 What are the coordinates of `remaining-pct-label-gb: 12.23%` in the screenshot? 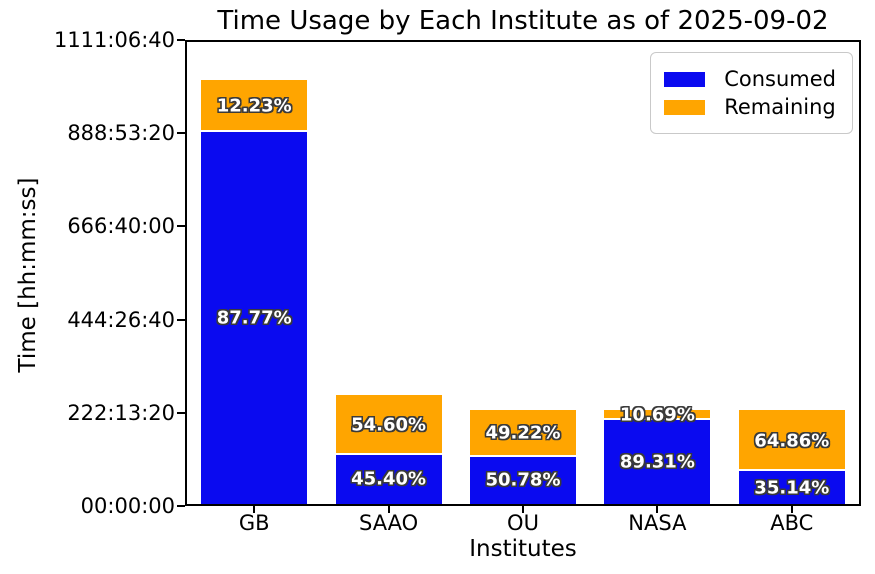 It's located at (254, 106).